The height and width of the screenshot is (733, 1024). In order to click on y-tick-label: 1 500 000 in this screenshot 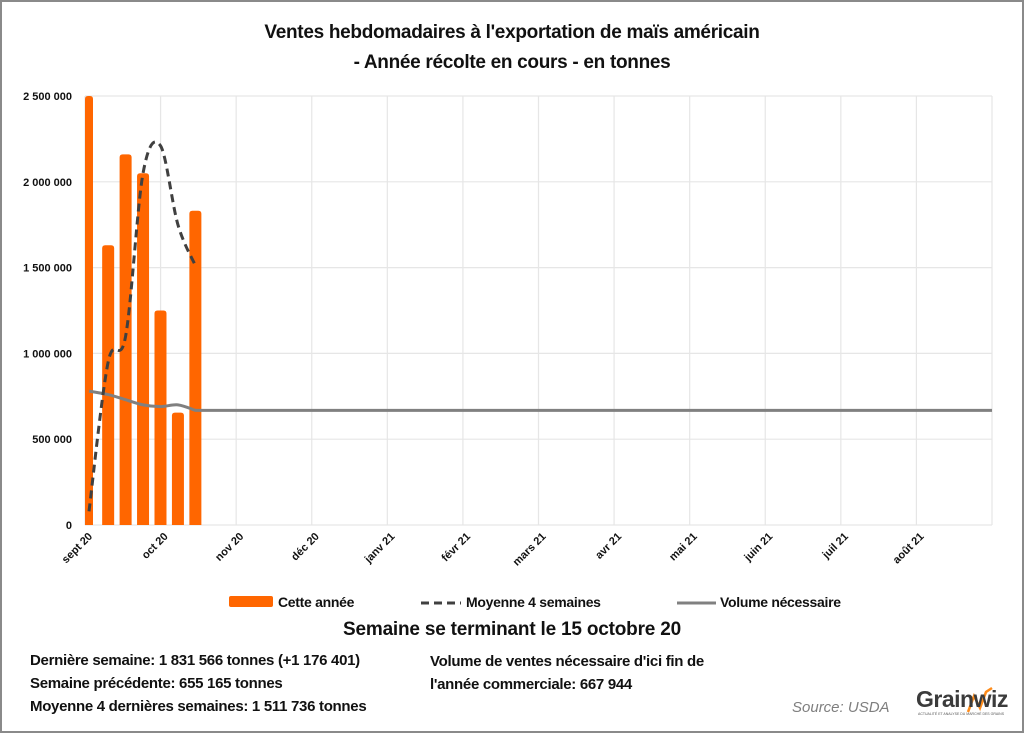, I will do `click(47, 269)`.